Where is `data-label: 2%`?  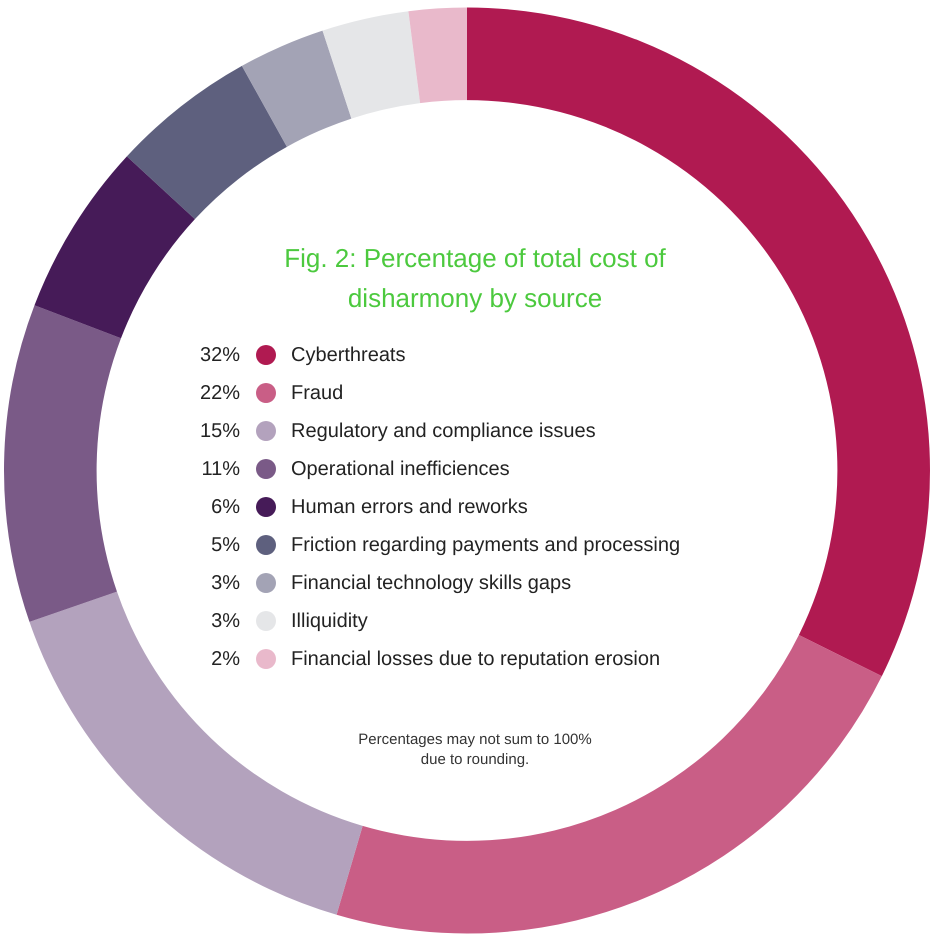
data-label: 2% is located at coordinates (225, 659).